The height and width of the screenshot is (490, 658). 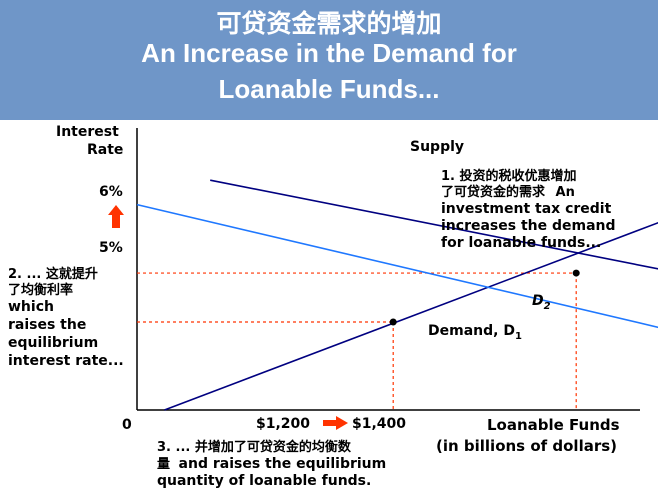 What do you see at coordinates (116, 221) in the screenshot?
I see `increase-up-arrow-stem` at bounding box center [116, 221].